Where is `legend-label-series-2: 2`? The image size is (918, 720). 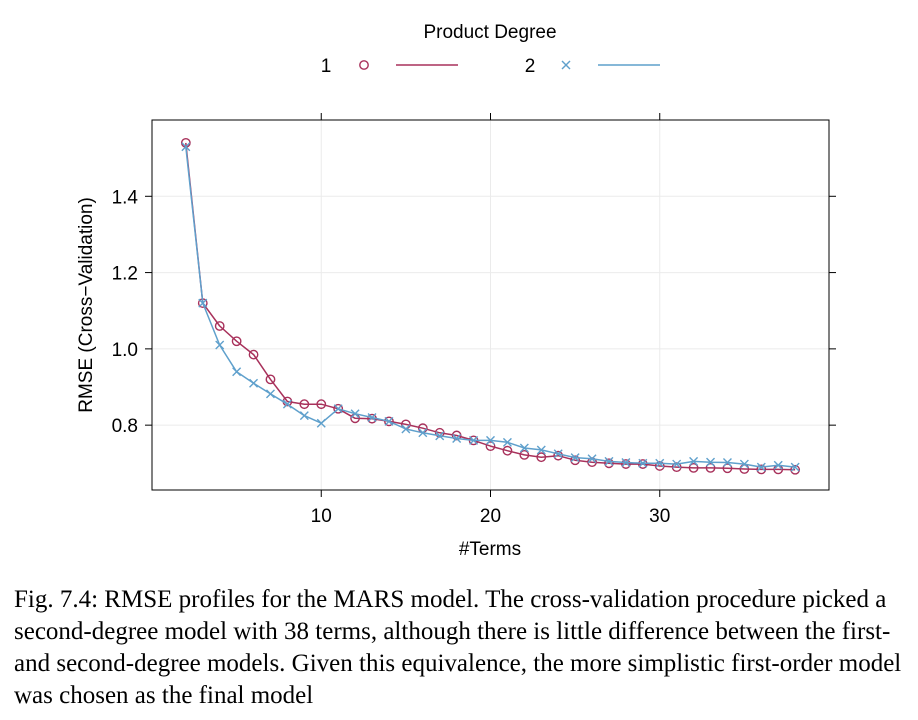 legend-label-series-2: 2 is located at coordinates (530, 66).